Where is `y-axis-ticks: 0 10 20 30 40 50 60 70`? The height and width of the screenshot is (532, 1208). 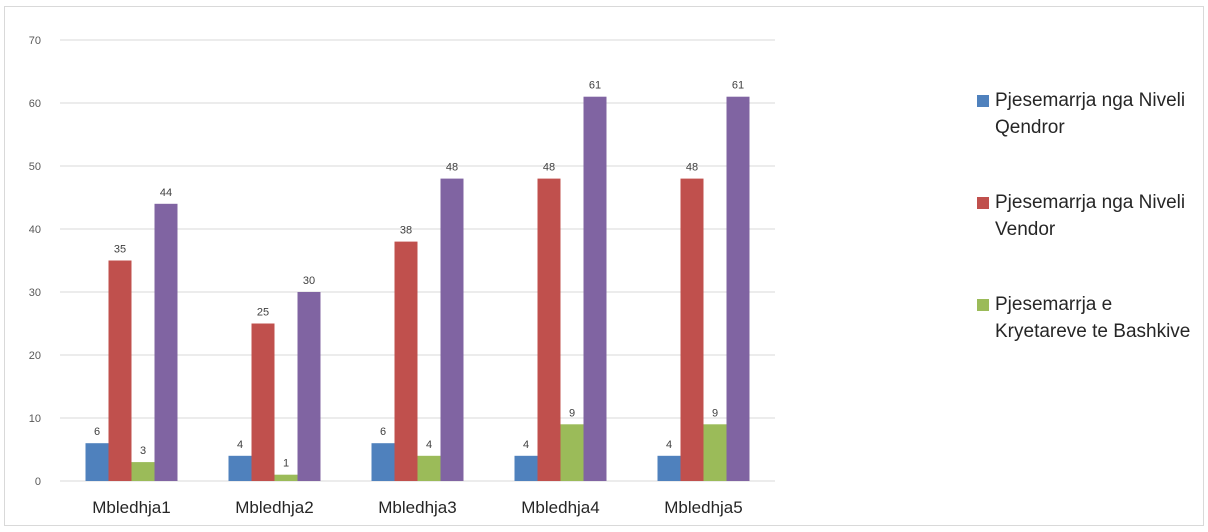
y-axis-ticks: 0 10 20 30 40 50 60 70 is located at coordinates (35, 261).